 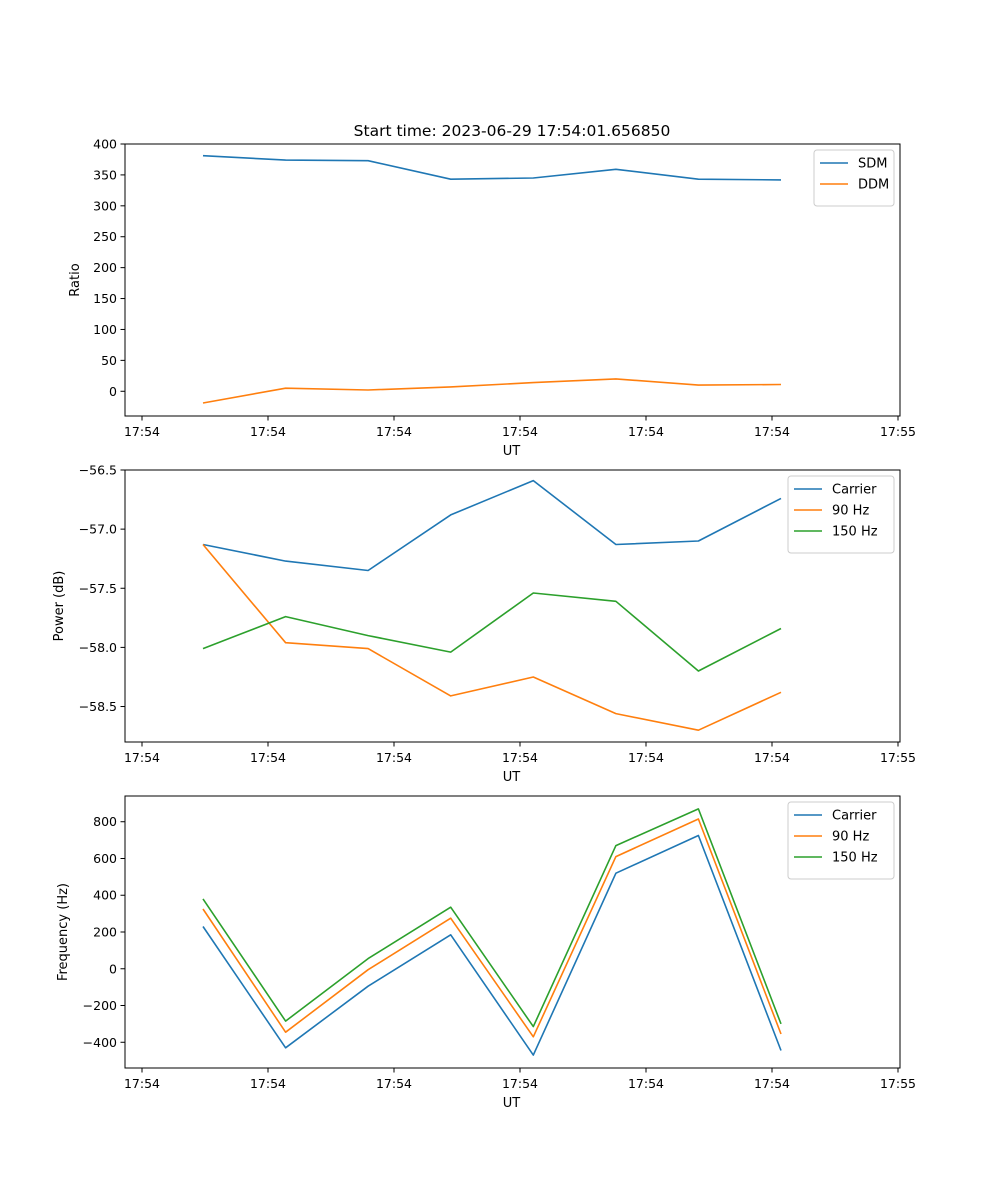 What do you see at coordinates (105, 174) in the screenshot?
I see `y-tick-label: 350` at bounding box center [105, 174].